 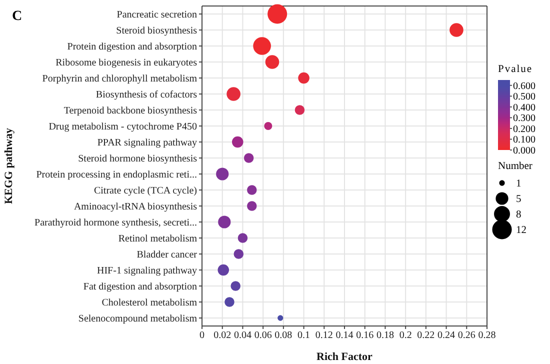 What do you see at coordinates (136, 207) in the screenshot?
I see `y-tick-label: Aminoacyl-tRNA biosynthesis` at bounding box center [136, 207].